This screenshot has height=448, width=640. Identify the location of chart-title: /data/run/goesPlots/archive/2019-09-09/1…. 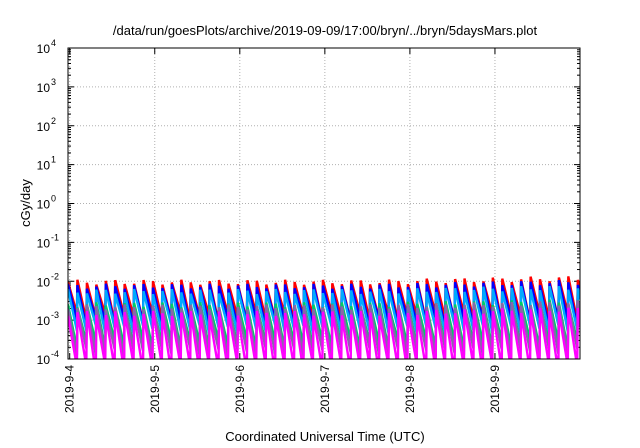
(325, 30).